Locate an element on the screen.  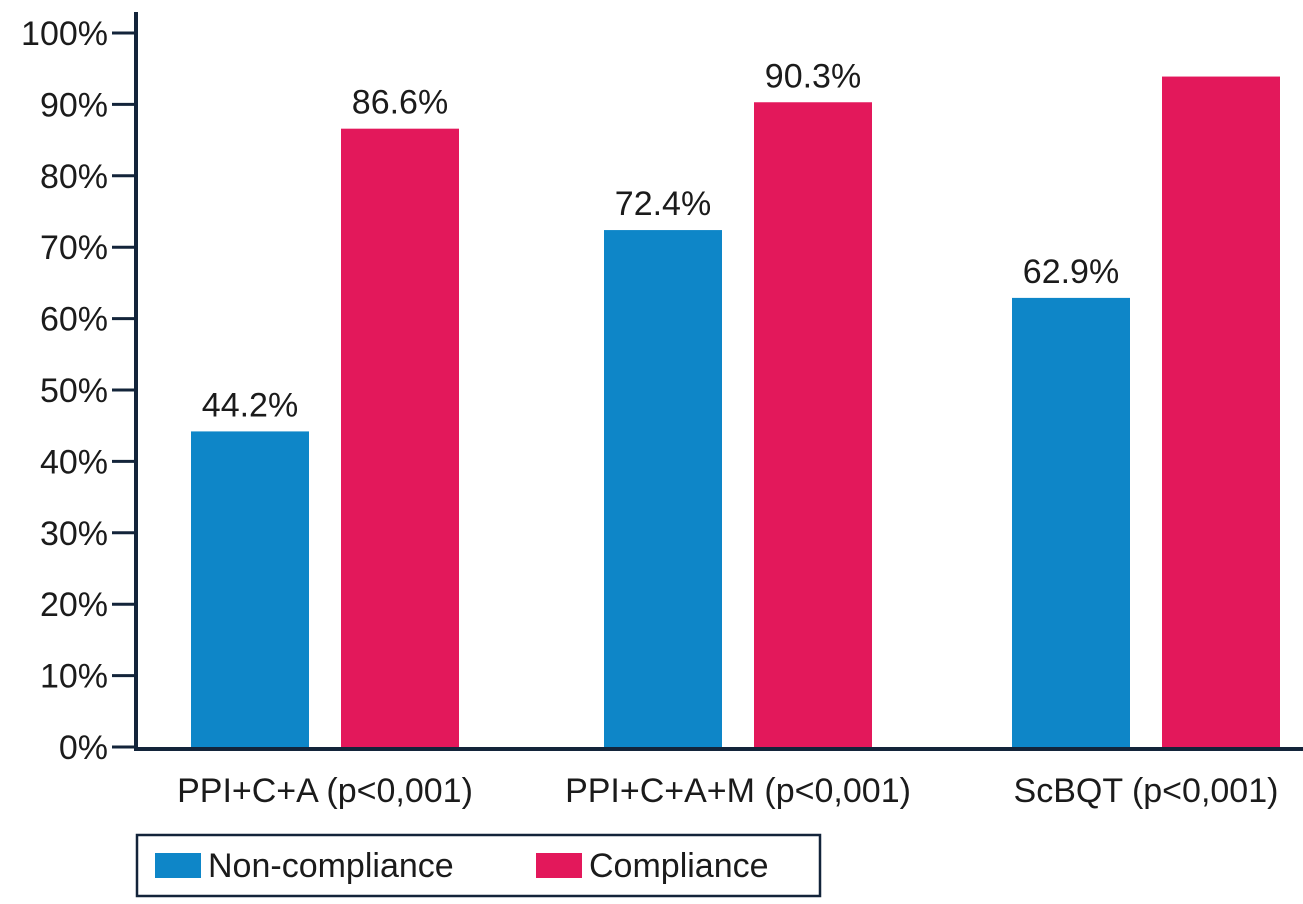
y-tick-label: 70% is located at coordinates (74, 248).